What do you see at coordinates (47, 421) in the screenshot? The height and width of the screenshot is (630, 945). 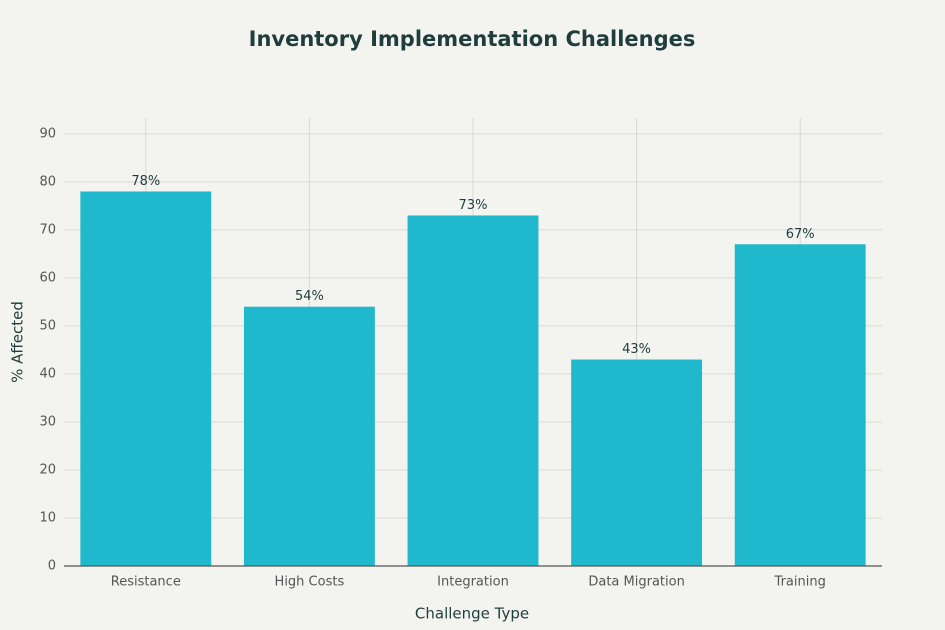 I see `y-tick-label: 30` at bounding box center [47, 421].